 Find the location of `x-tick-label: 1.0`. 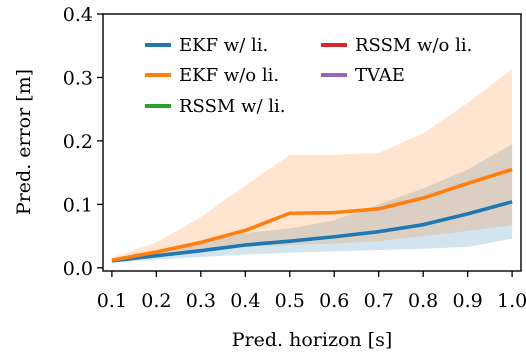

x-tick-label: 1.0 is located at coordinates (511, 301).